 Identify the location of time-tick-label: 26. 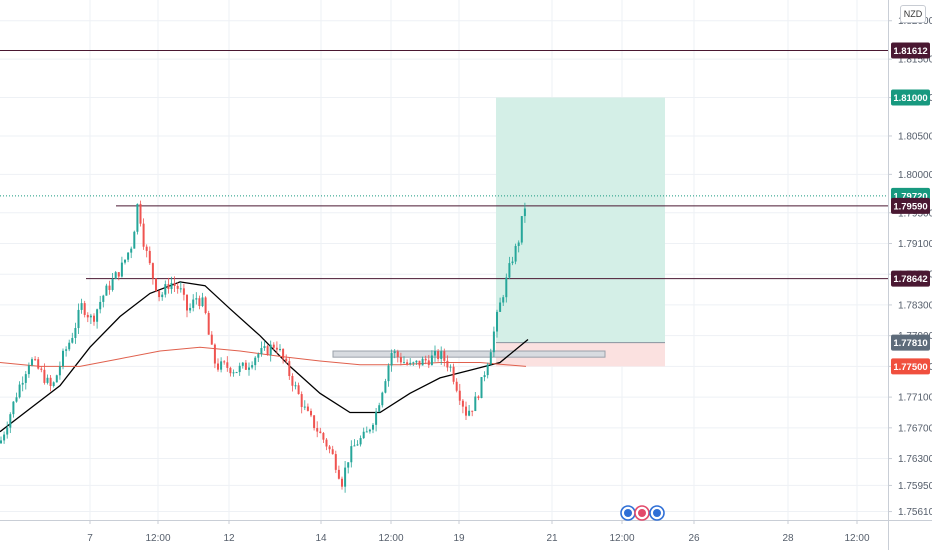
(694, 538).